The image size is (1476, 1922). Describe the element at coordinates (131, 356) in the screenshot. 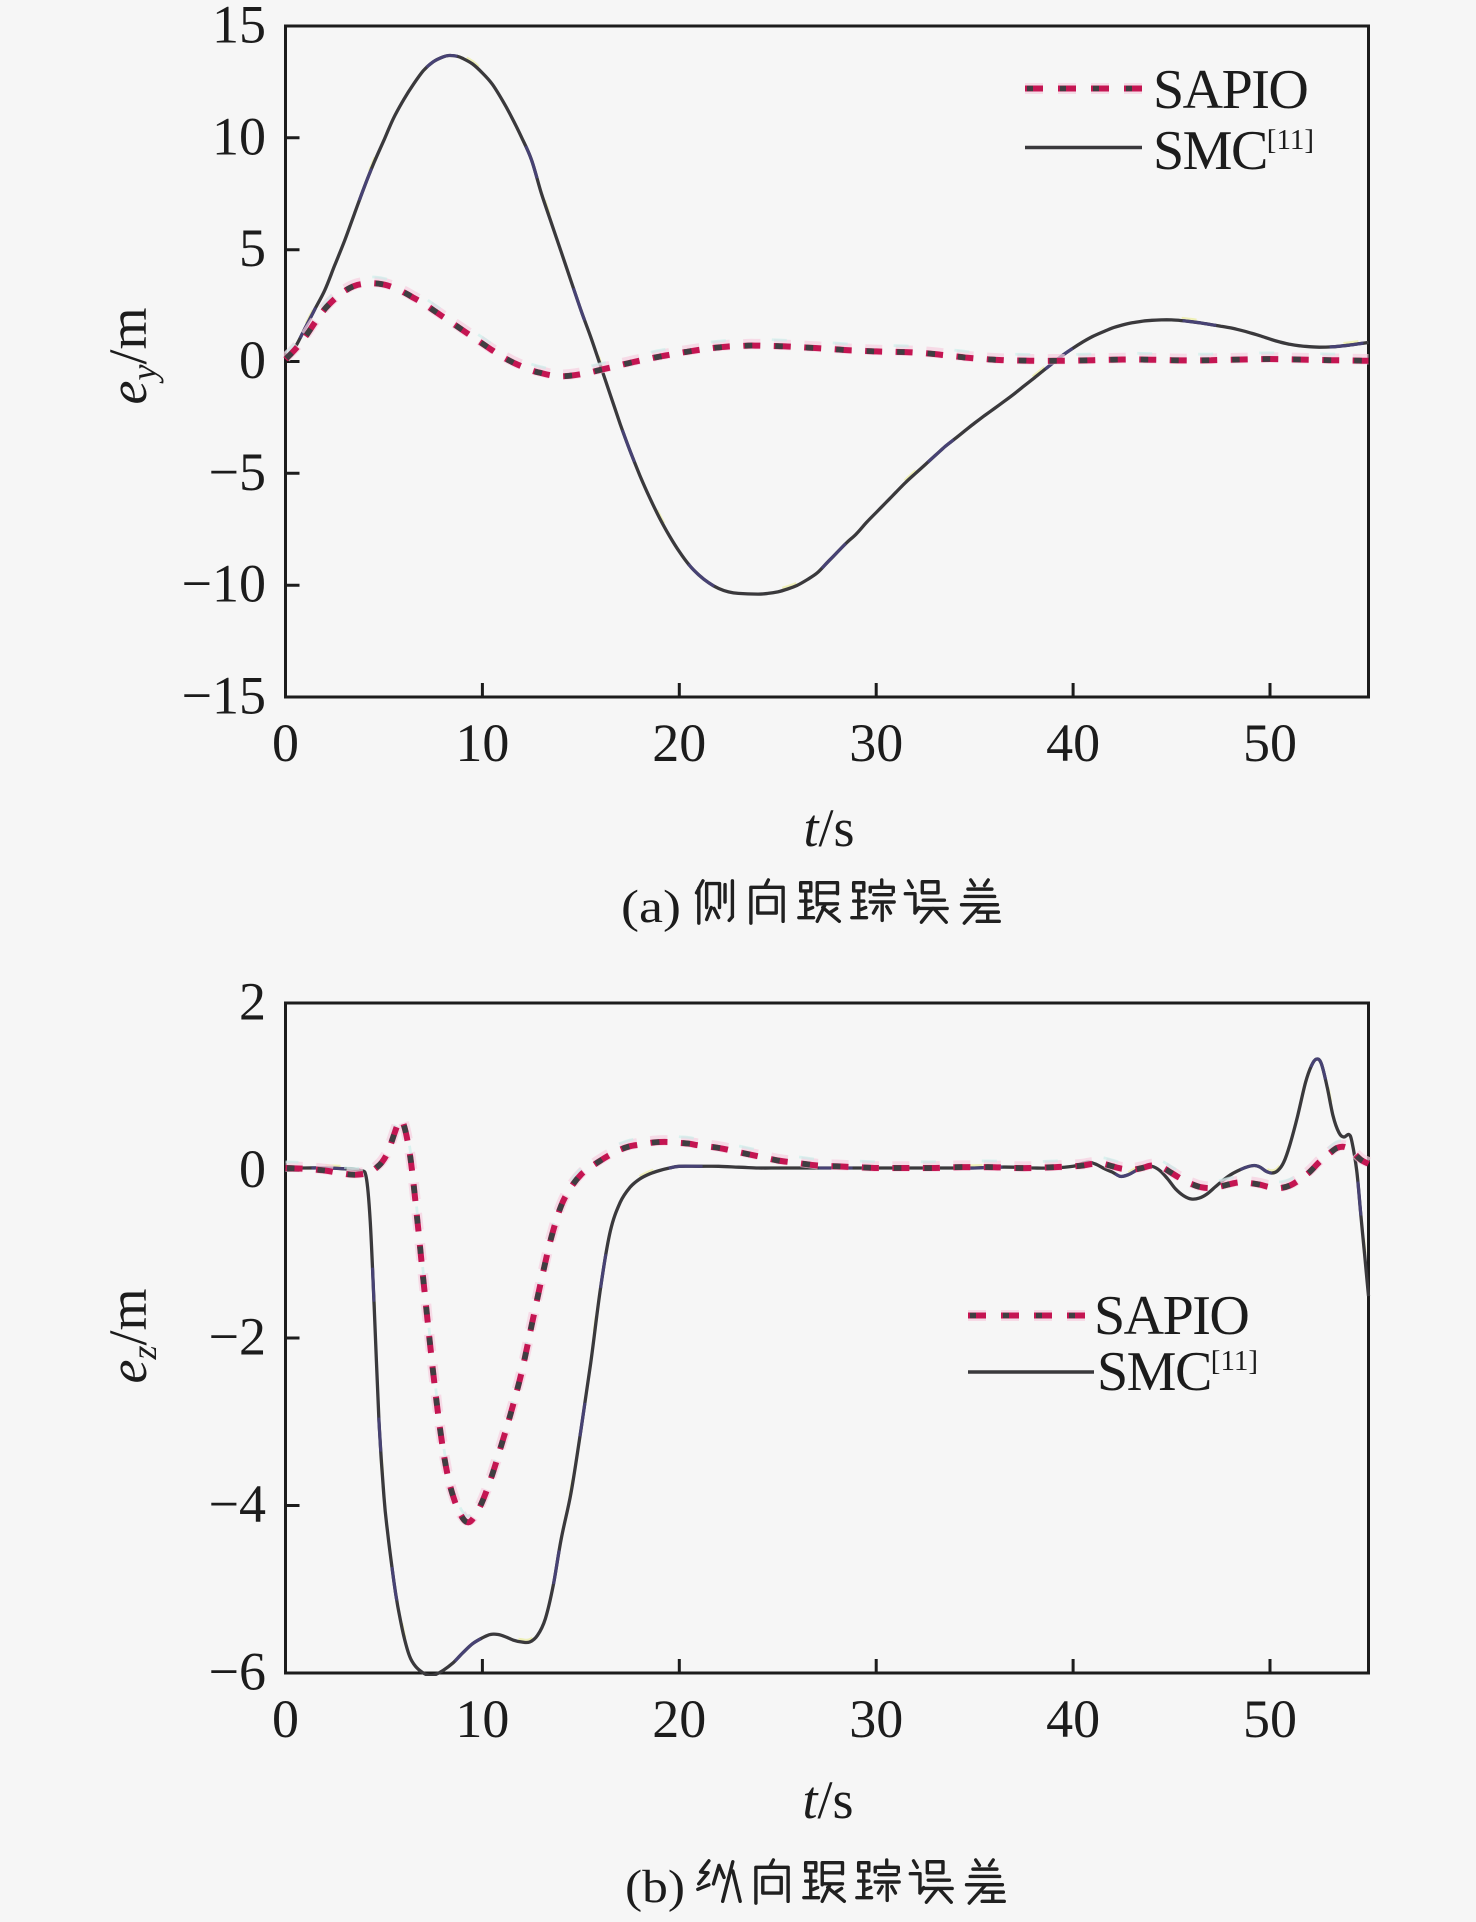

I see `svg-text: ey/m` at that location.